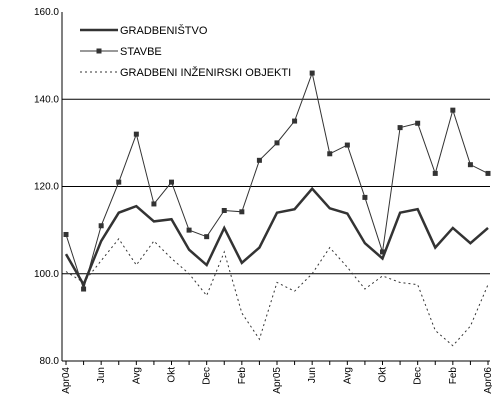  Describe the element at coordinates (46, 12) in the screenshot. I see `y-tick-label: 160.0` at that location.